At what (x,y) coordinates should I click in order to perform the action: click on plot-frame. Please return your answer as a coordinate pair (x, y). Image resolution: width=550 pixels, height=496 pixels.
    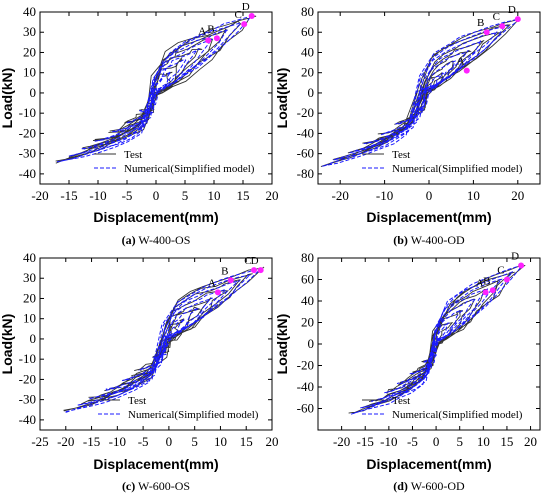
    Looking at the image, I should click on (156, 344).